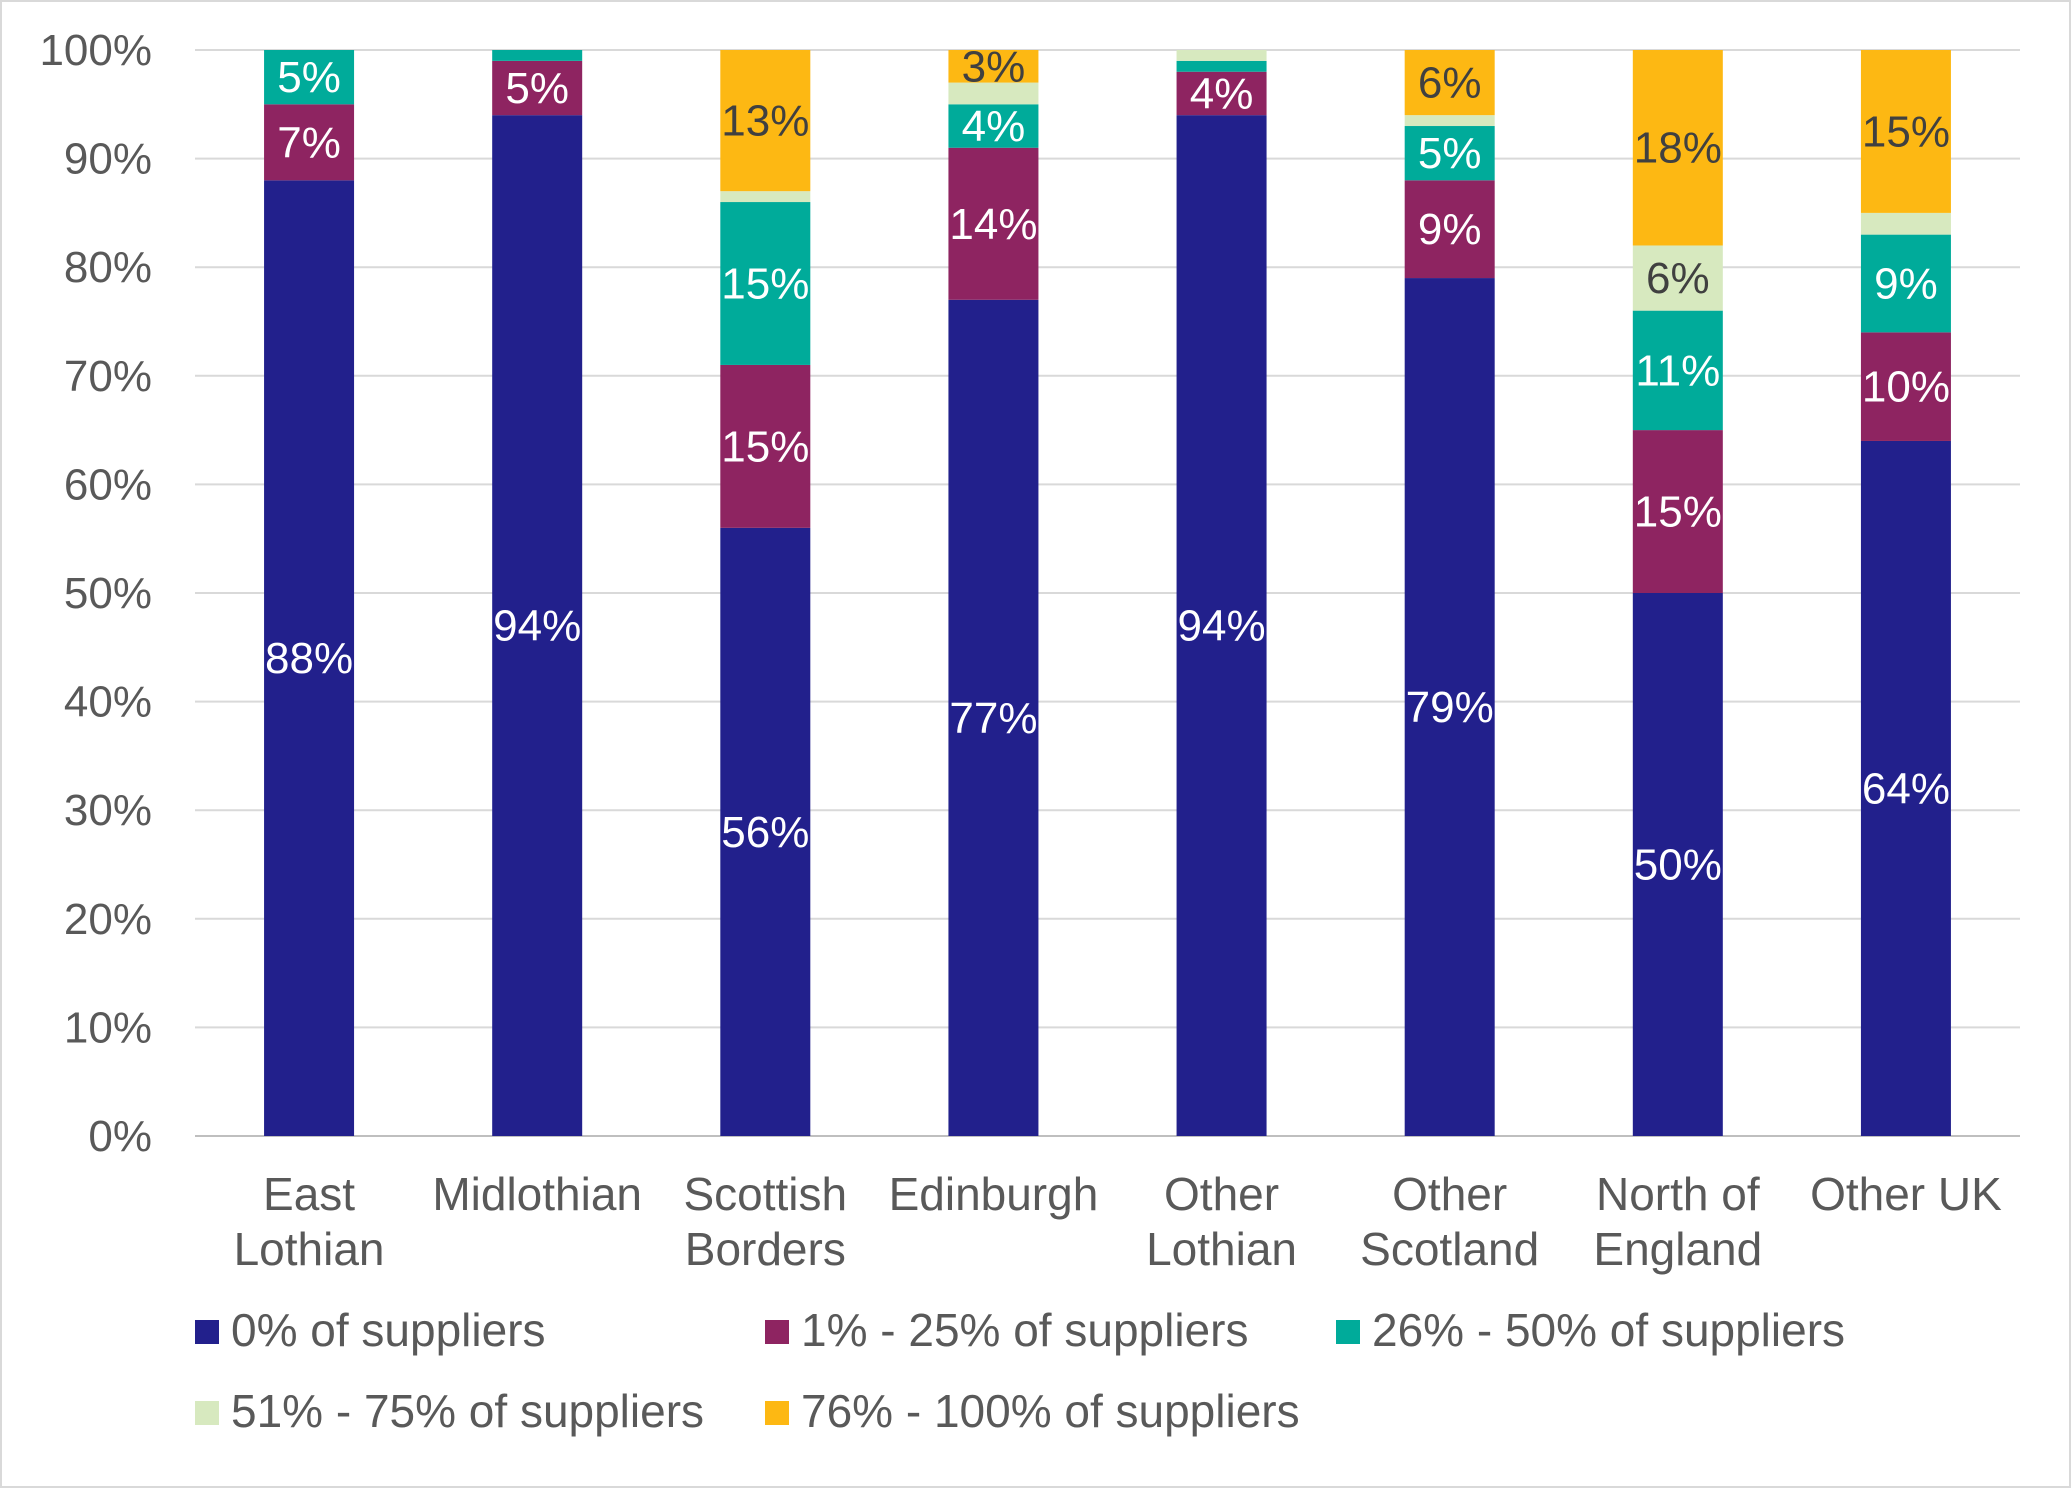 Image resolution: width=2071 pixels, height=1493 pixels. I want to click on x-category-label: Edinburgh, so click(994, 1194).